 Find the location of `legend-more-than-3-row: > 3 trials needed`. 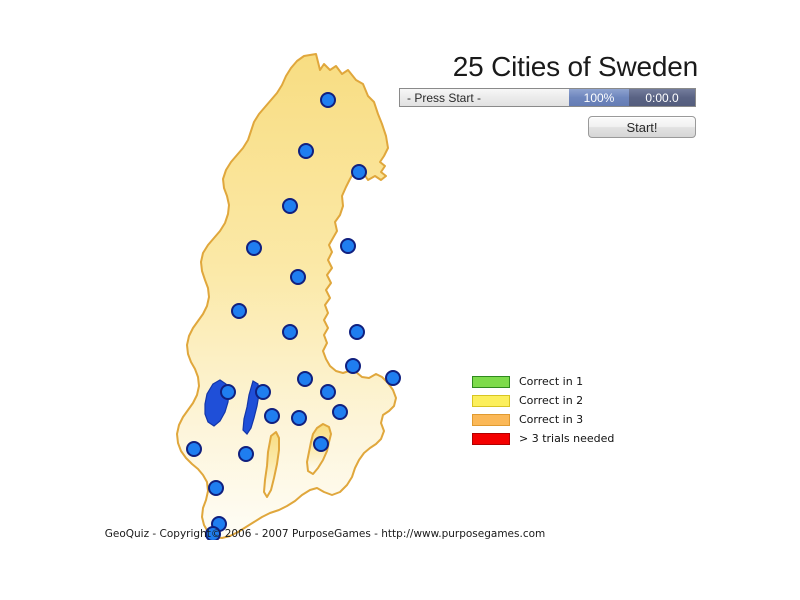

legend-more-than-3-row: > 3 trials needed is located at coordinates (562, 438).